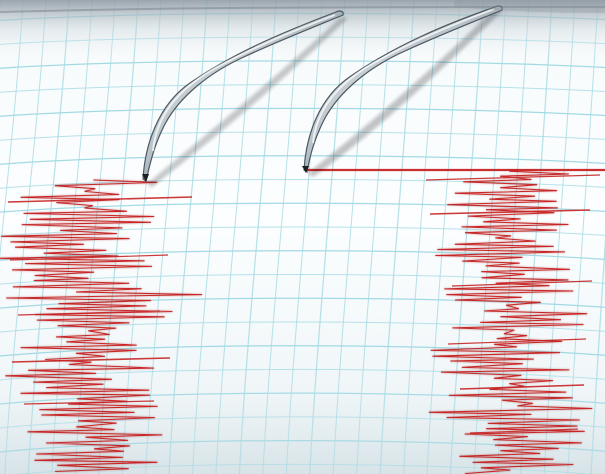 The image size is (605, 474). What do you see at coordinates (529, 6) in the screenshot?
I see `top-right-hardware-edge` at bounding box center [529, 6].